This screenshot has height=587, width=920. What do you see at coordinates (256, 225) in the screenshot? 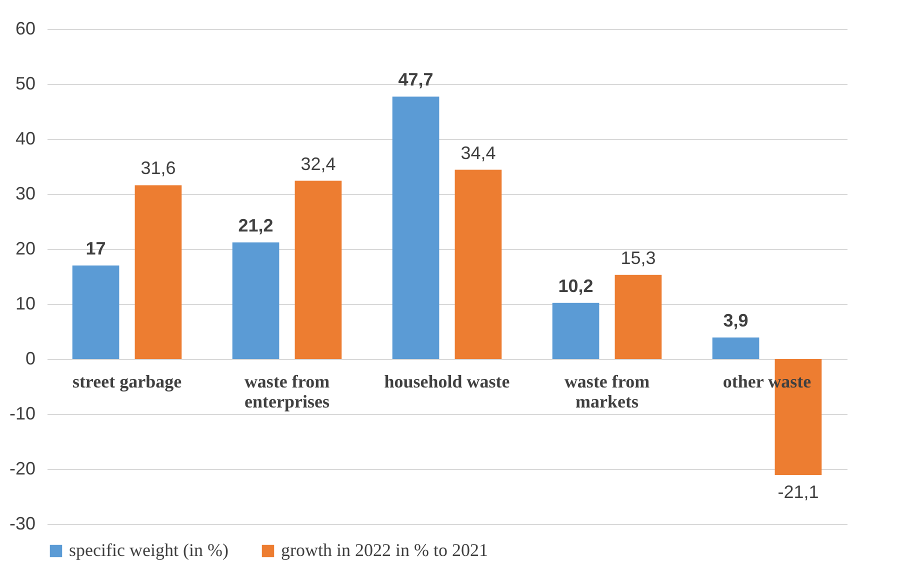
I see `data-label: 21,2` at bounding box center [256, 225].